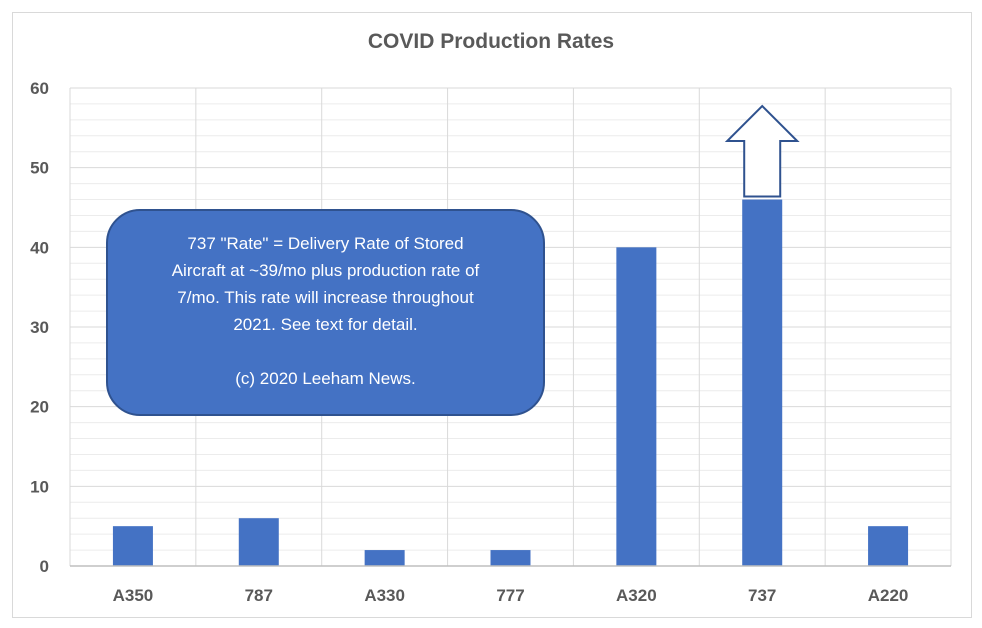  What do you see at coordinates (39, 486) in the screenshot?
I see `y-tick-label: 10` at bounding box center [39, 486].